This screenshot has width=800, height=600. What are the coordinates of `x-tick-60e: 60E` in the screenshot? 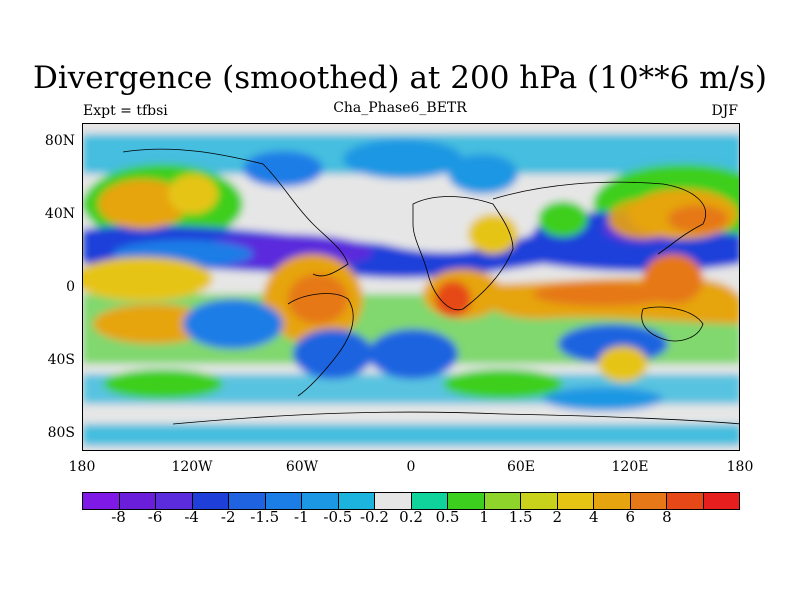 It's located at (521, 467).